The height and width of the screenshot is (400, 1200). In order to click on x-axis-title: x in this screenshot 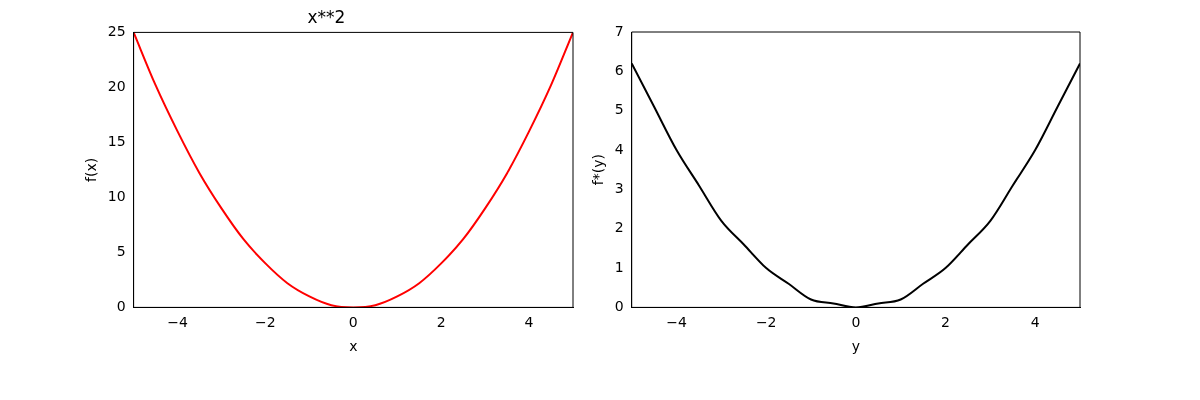, I will do `click(353, 346)`.